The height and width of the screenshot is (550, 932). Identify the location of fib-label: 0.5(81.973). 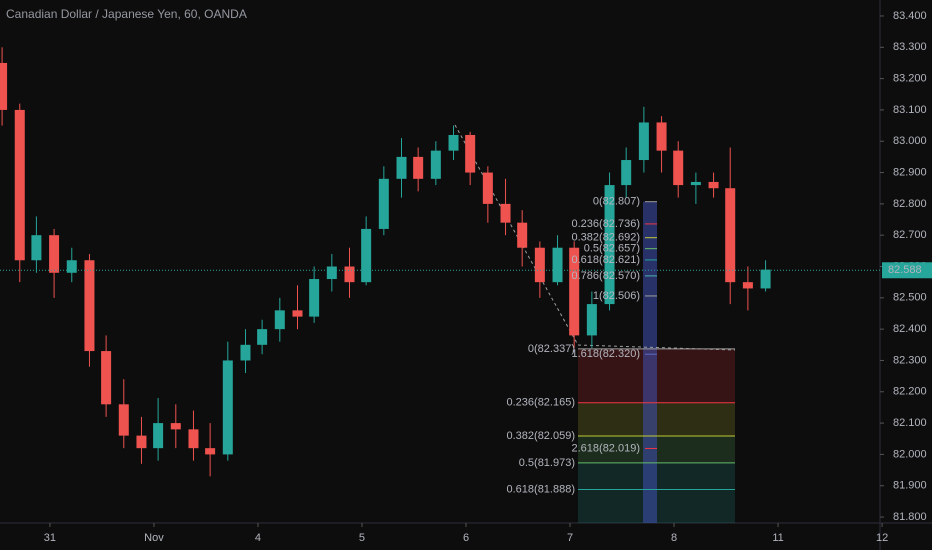
(547, 463).